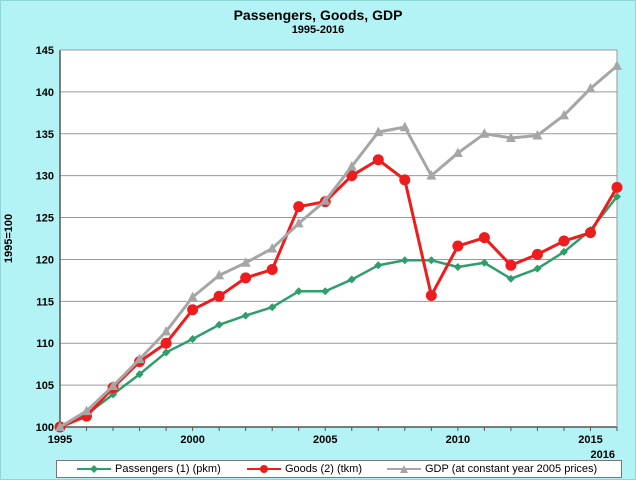 This screenshot has height=480, width=636. I want to click on point-2-2001, so click(219, 274).